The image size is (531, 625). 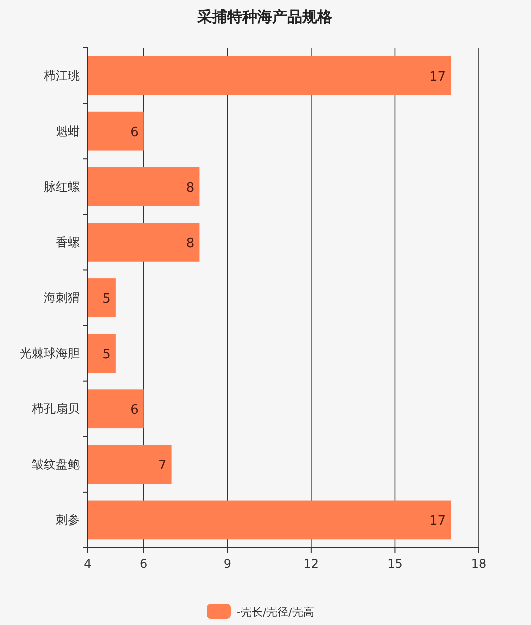 I want to click on y-tick-label: 脉红螺, so click(x=62, y=187).